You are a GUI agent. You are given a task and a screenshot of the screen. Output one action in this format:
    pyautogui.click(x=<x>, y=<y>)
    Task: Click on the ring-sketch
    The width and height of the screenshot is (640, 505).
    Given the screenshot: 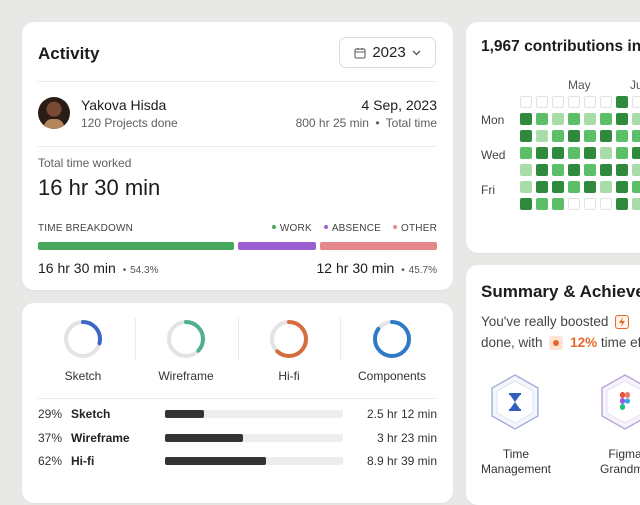 What is the action you would take?
    pyautogui.click(x=83, y=339)
    